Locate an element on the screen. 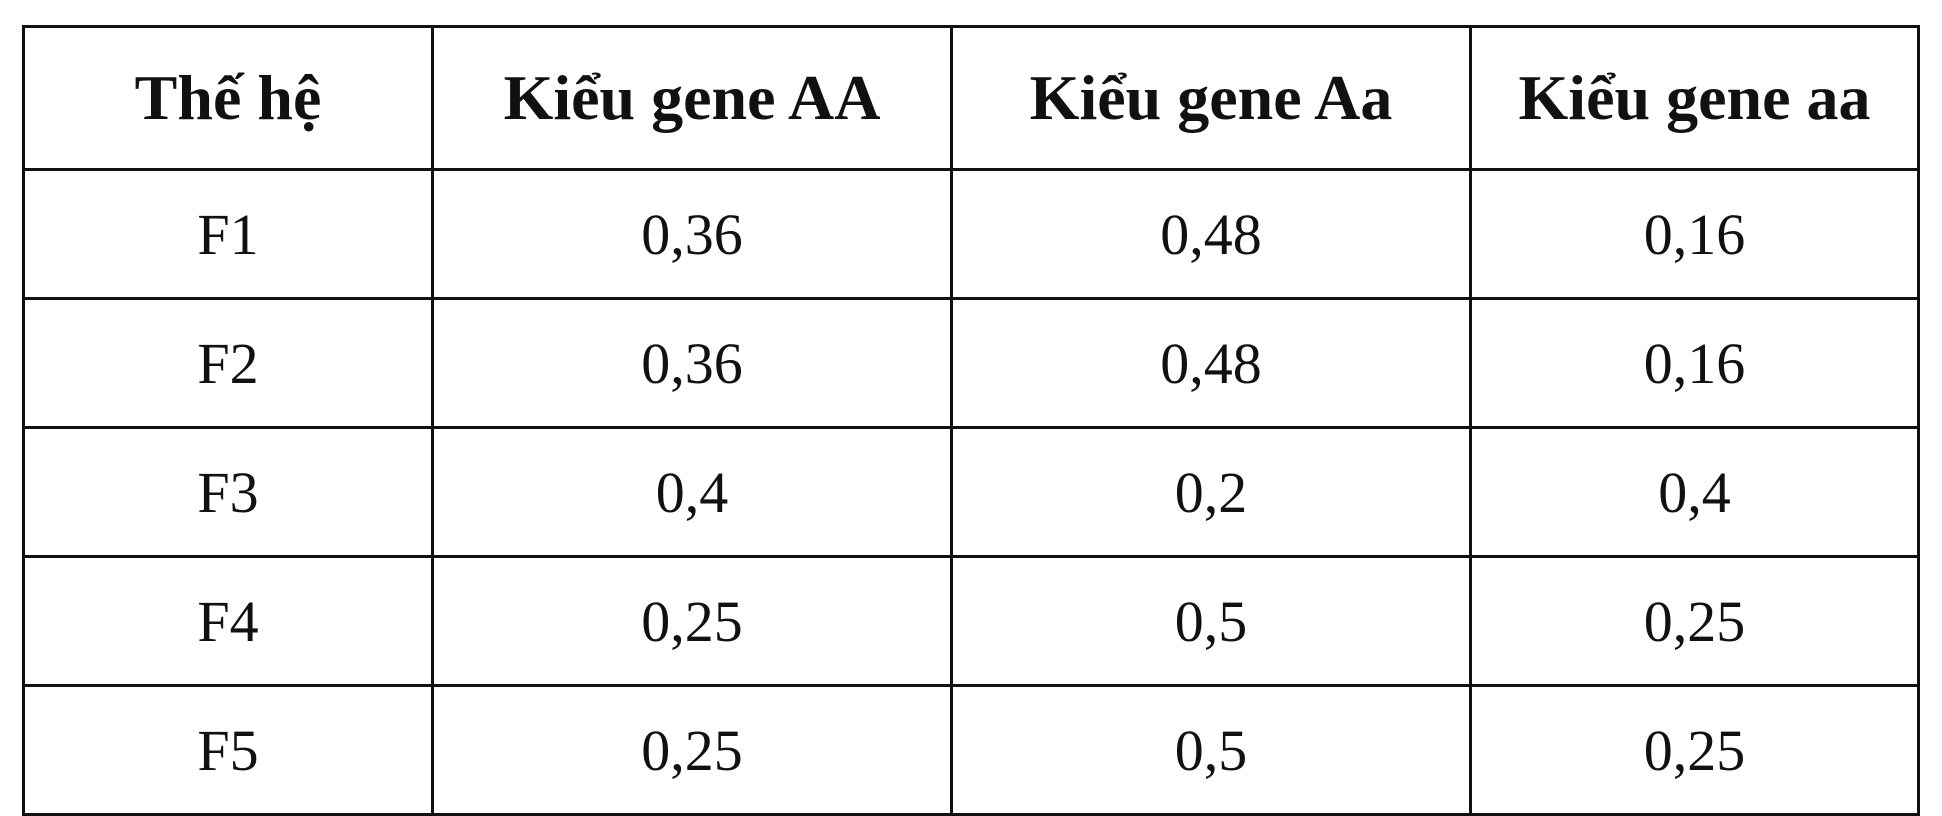 The image size is (1942, 816). header-cell: Thế hệ is located at coordinates (228, 98).